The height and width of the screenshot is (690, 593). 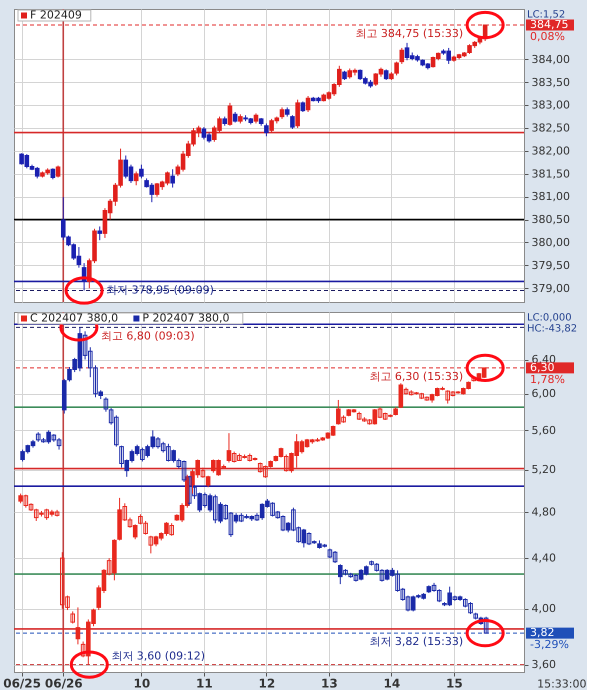 I want to click on y-tick-label: 4,40, so click(x=544, y=558).